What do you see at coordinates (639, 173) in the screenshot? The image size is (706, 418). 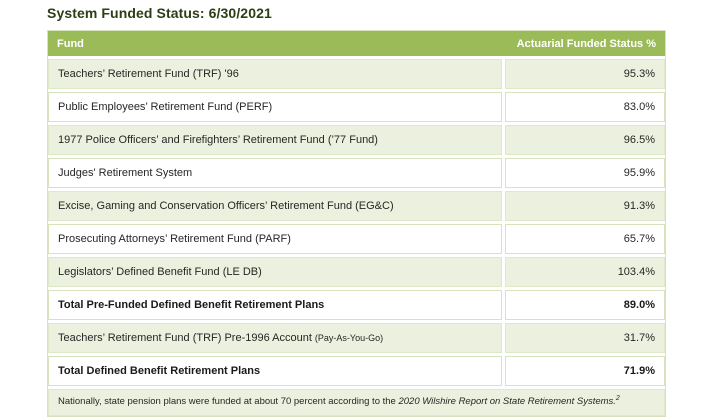 I see `status-value: 95.9%` at bounding box center [639, 173].